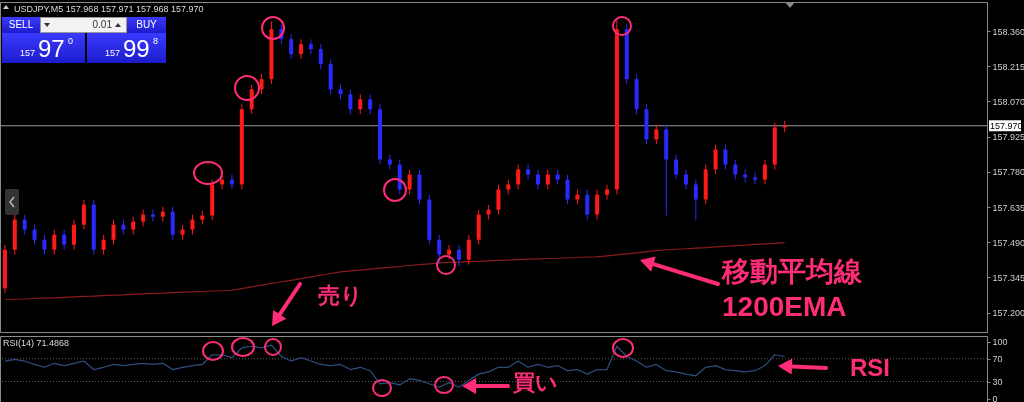 The width and height of the screenshot is (1024, 402). I want to click on y-tick-label: 157.490, so click(1008, 242).